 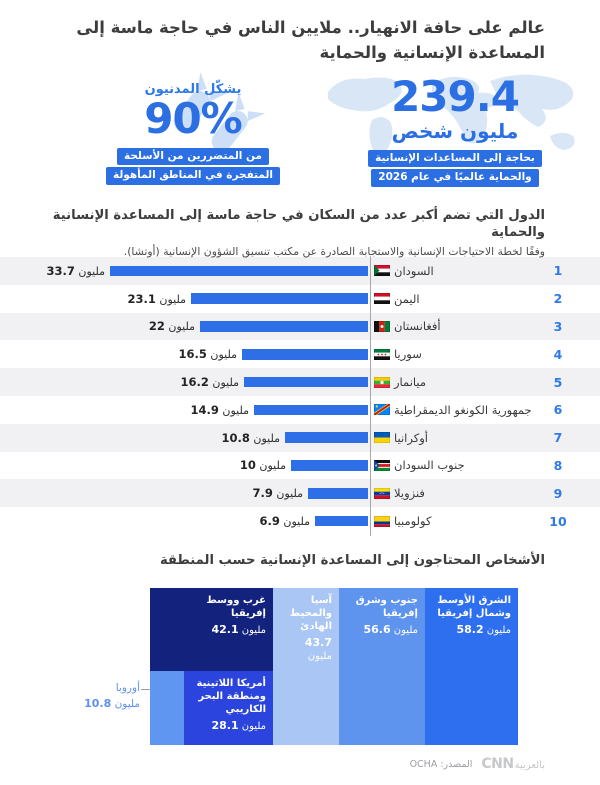 I want to click on bar-zone: 23.1 مليون, so click(x=184, y=299).